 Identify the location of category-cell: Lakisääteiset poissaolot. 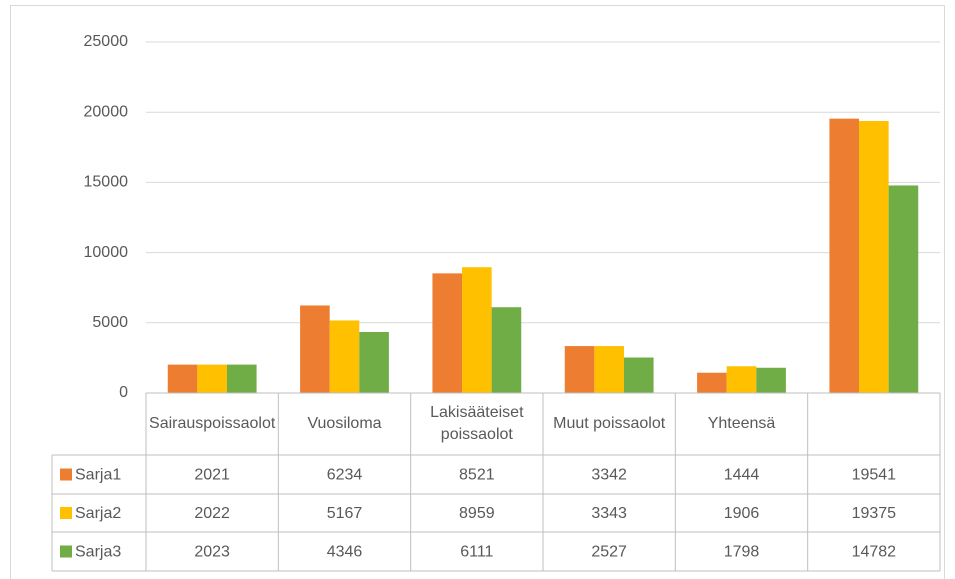
(477, 423).